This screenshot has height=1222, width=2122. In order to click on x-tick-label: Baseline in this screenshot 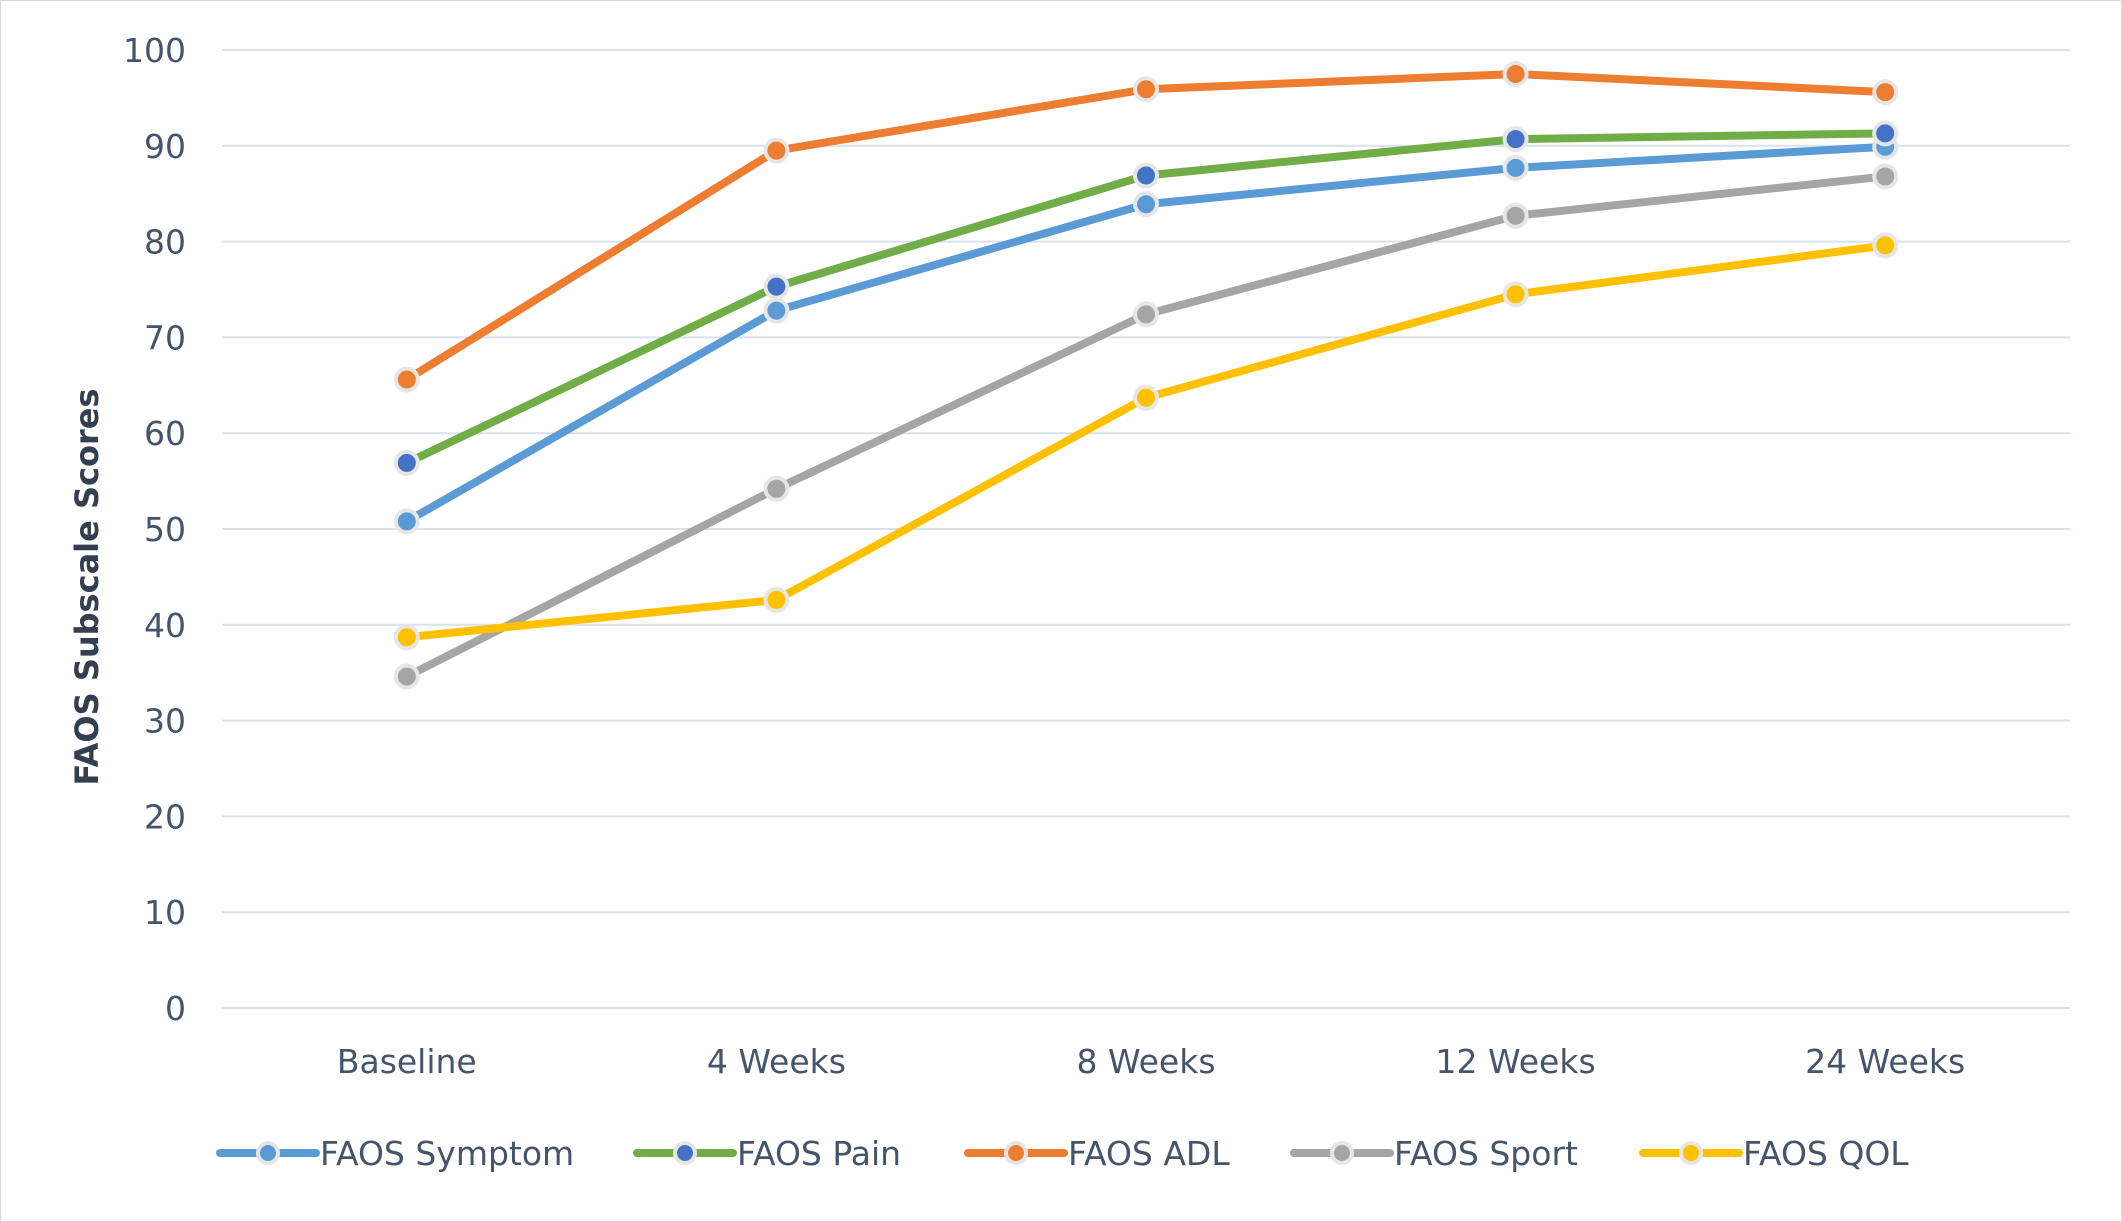, I will do `click(407, 1061)`.